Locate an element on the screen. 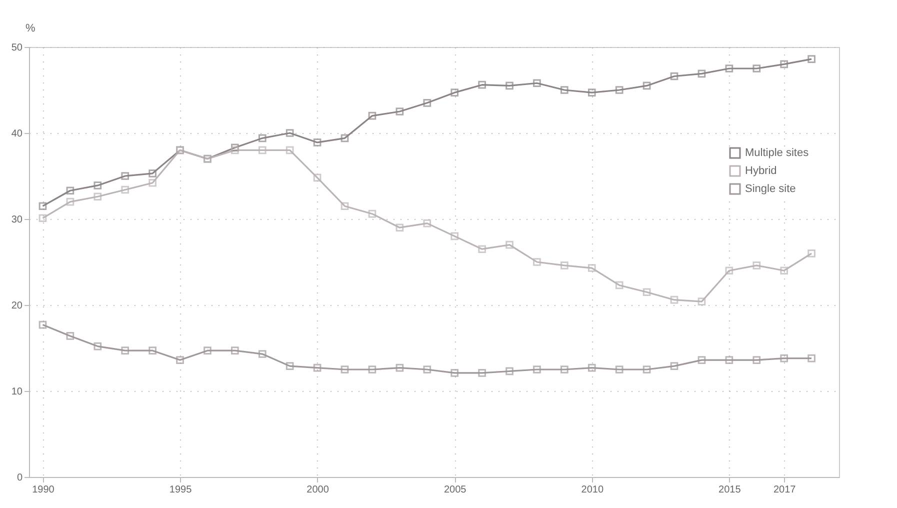  x-tick-label: 2010 is located at coordinates (592, 490).